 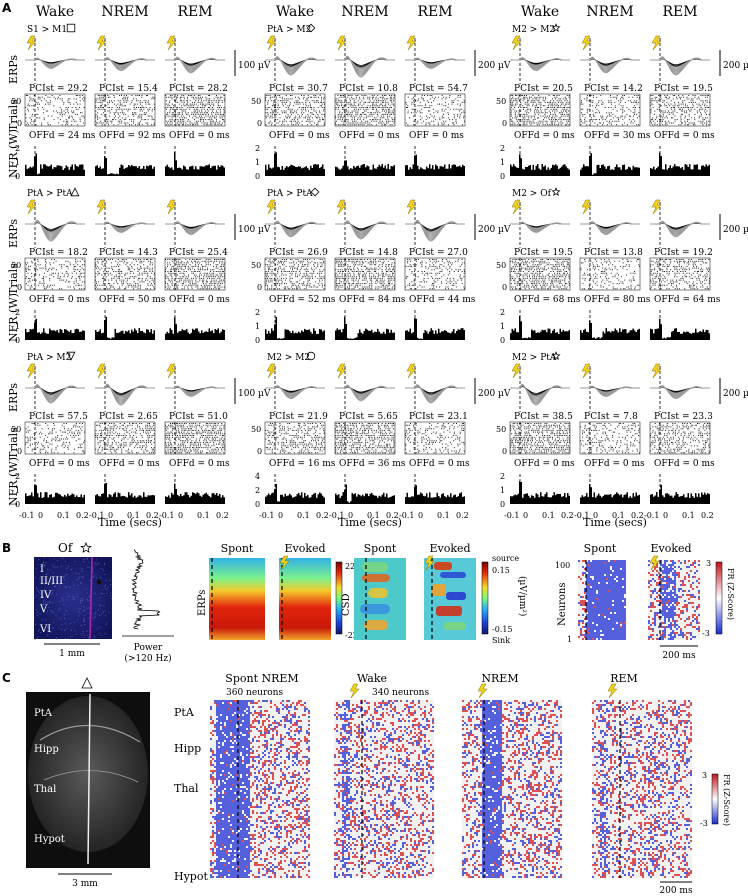 What do you see at coordinates (13, 279) in the screenshot?
I see `row-label-trials: Trials` at bounding box center [13, 279].